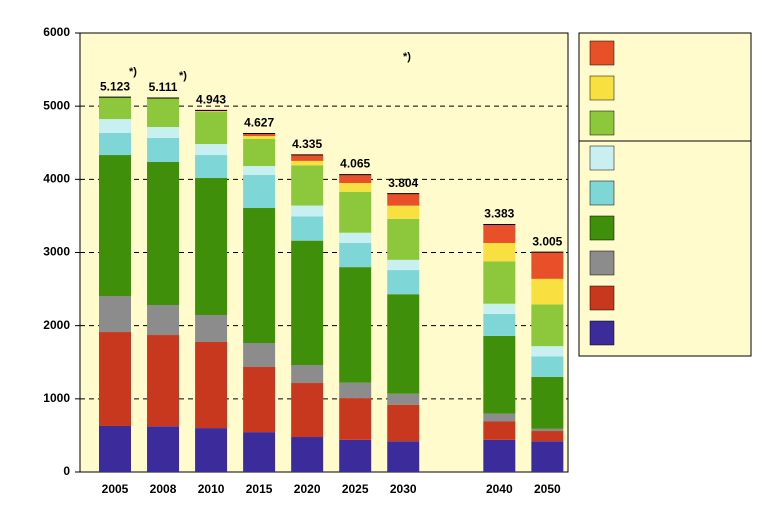  What do you see at coordinates (163, 489) in the screenshot?
I see `x-tick-label: 2008` at bounding box center [163, 489].